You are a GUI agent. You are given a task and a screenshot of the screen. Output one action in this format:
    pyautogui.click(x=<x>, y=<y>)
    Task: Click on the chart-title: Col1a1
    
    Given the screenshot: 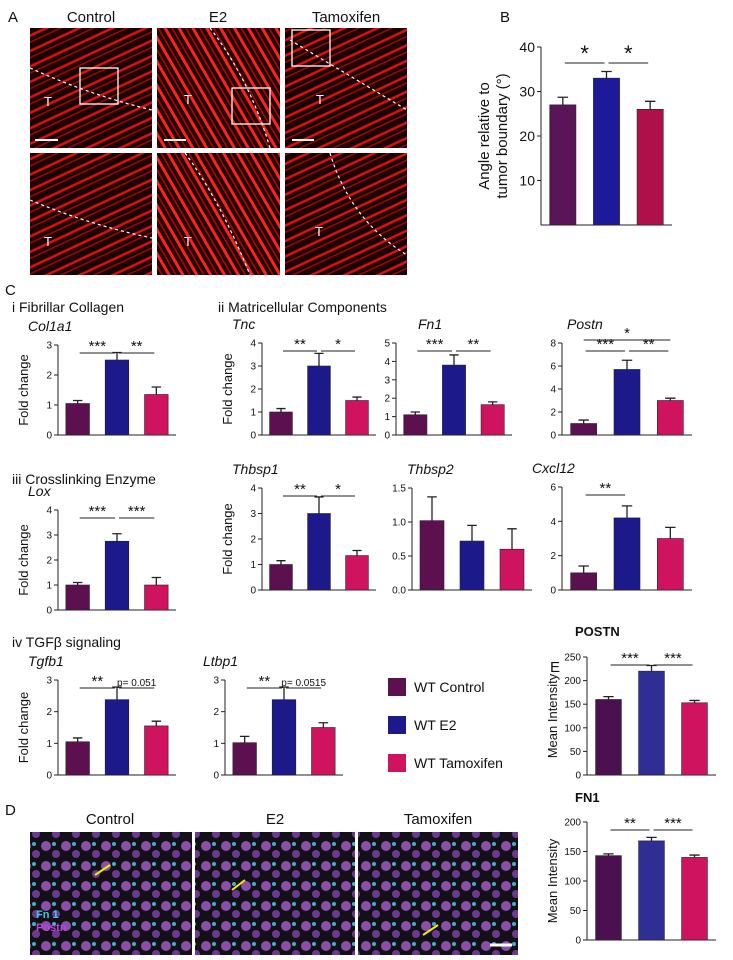 What is the action you would take?
    pyautogui.click(x=50, y=326)
    